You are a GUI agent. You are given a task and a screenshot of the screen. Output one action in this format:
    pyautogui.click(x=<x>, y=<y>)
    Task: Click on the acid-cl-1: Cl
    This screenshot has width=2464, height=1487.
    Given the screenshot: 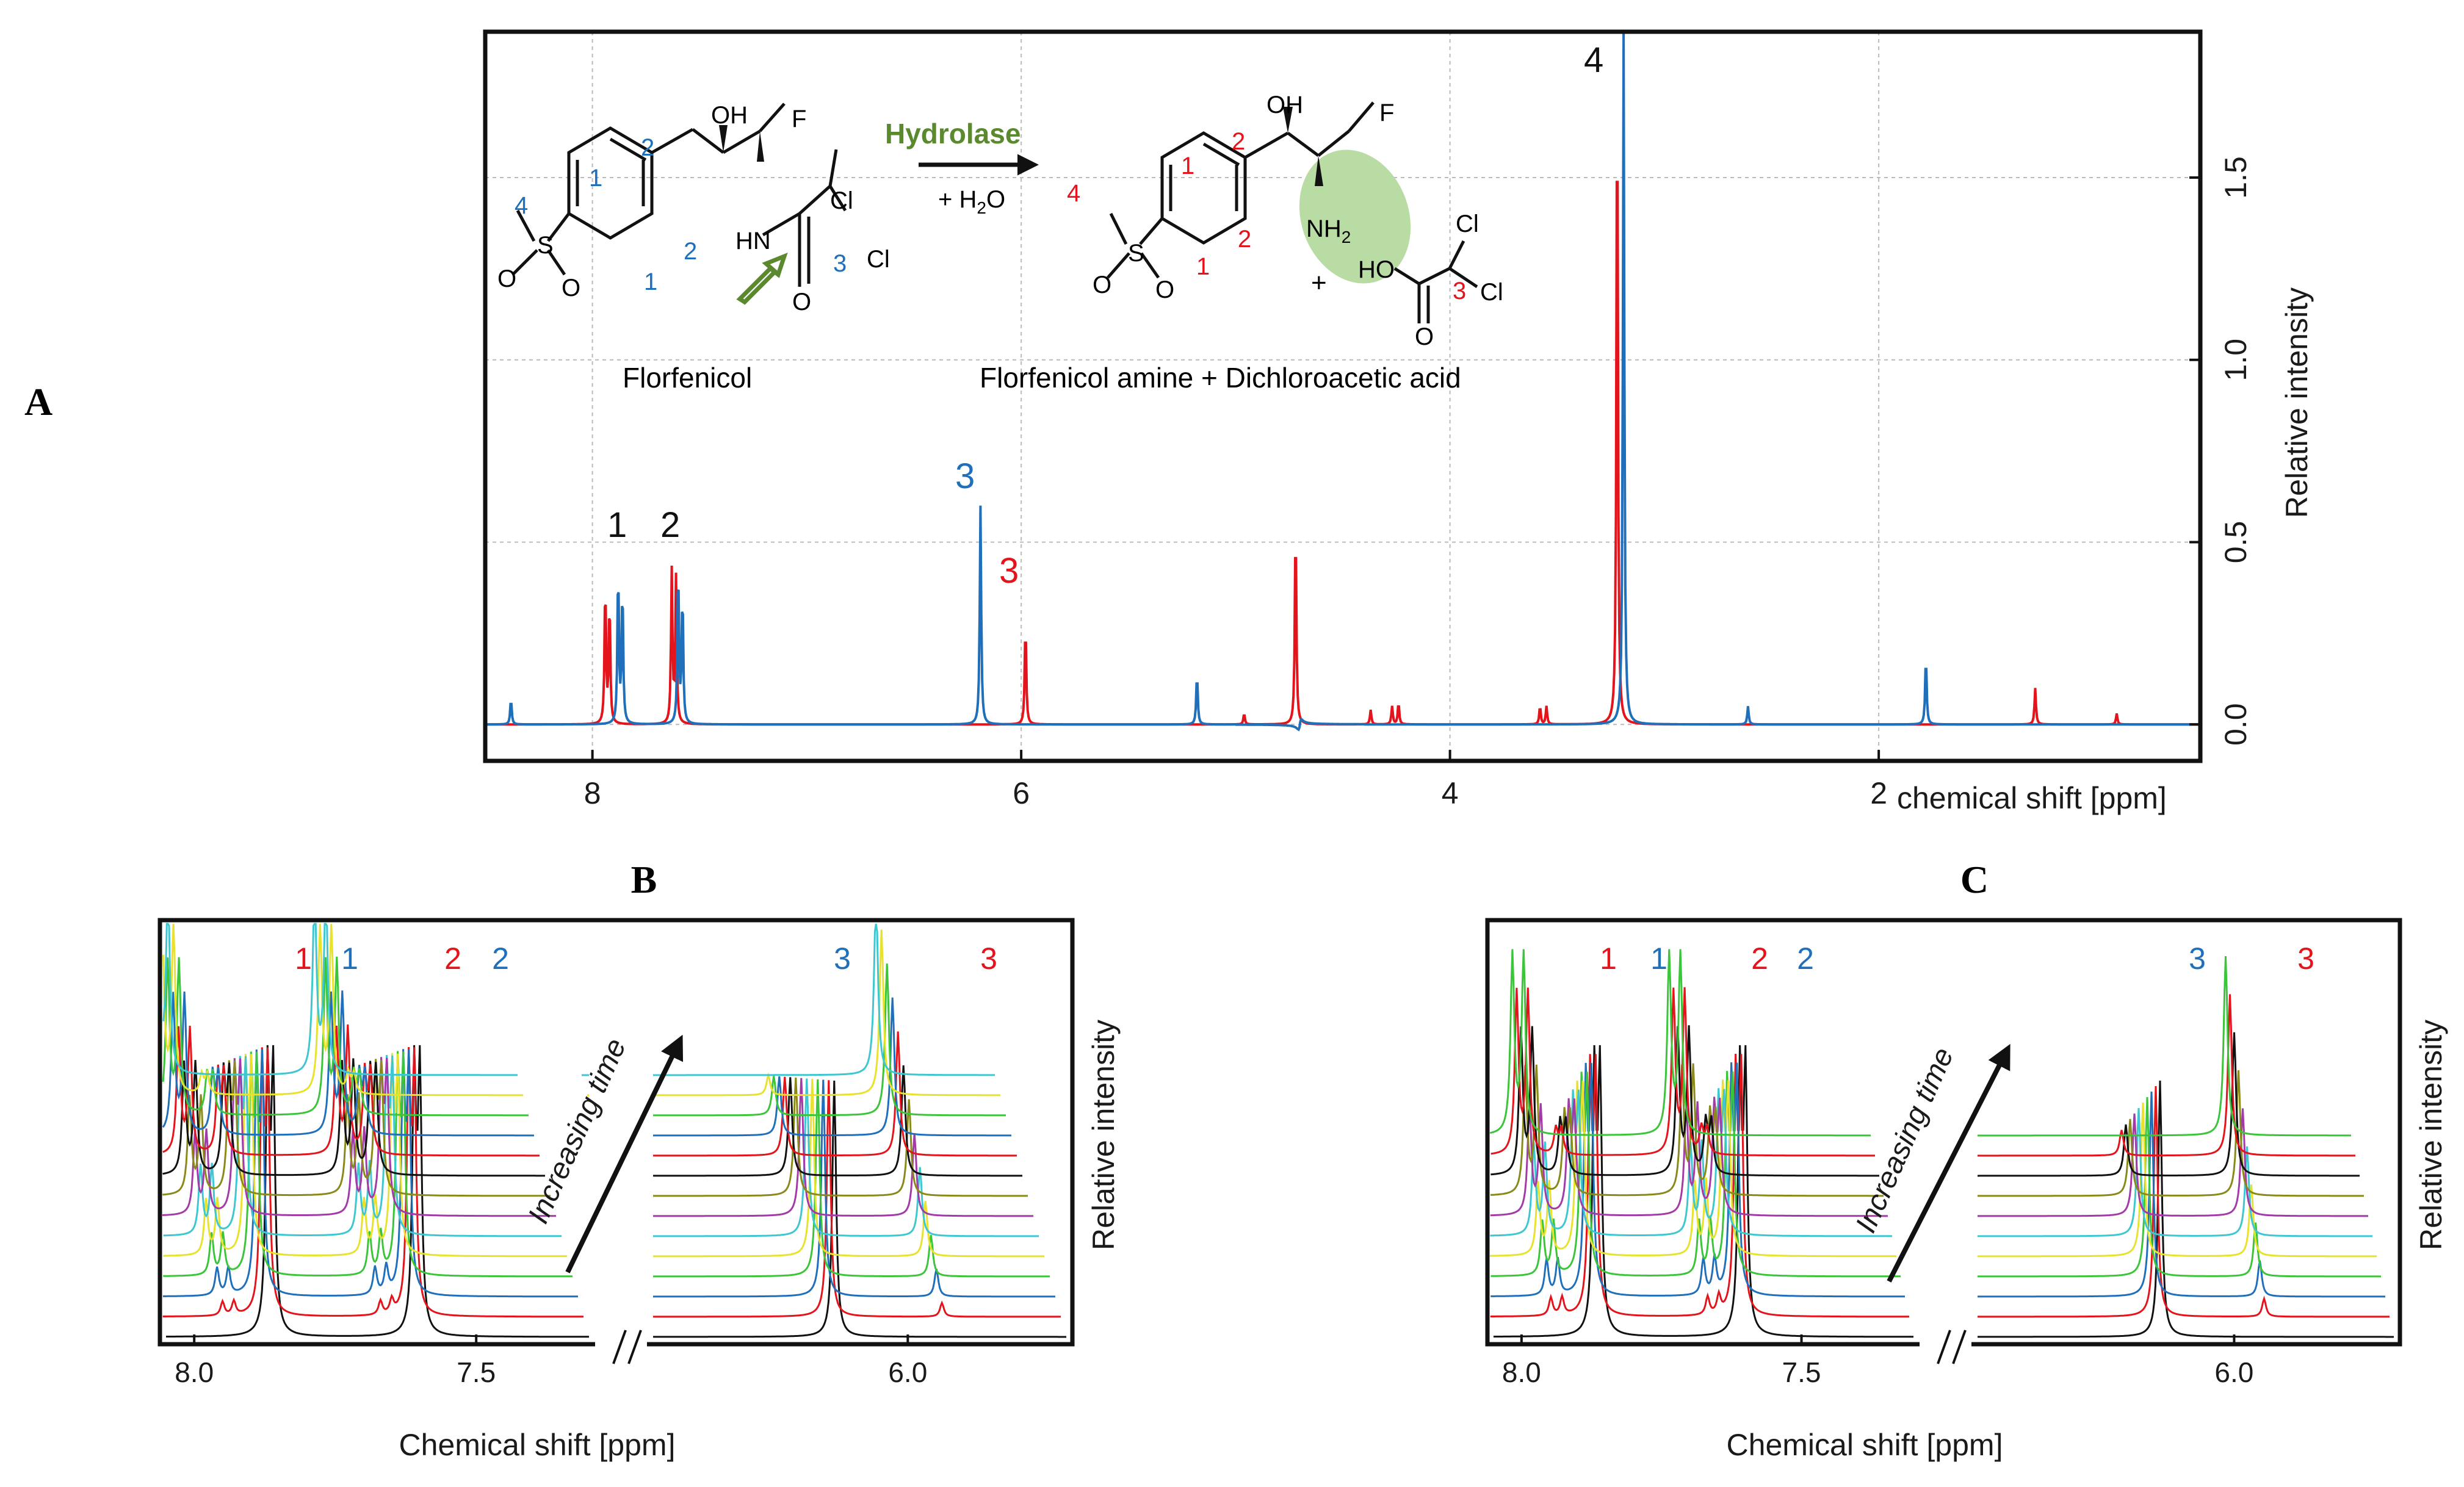 What is the action you would take?
    pyautogui.click(x=1468, y=224)
    